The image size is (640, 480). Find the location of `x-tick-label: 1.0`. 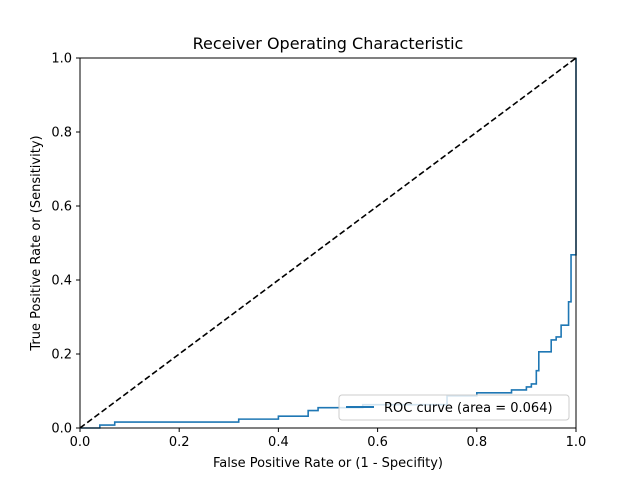

x-tick-label: 1.0 is located at coordinates (576, 442).